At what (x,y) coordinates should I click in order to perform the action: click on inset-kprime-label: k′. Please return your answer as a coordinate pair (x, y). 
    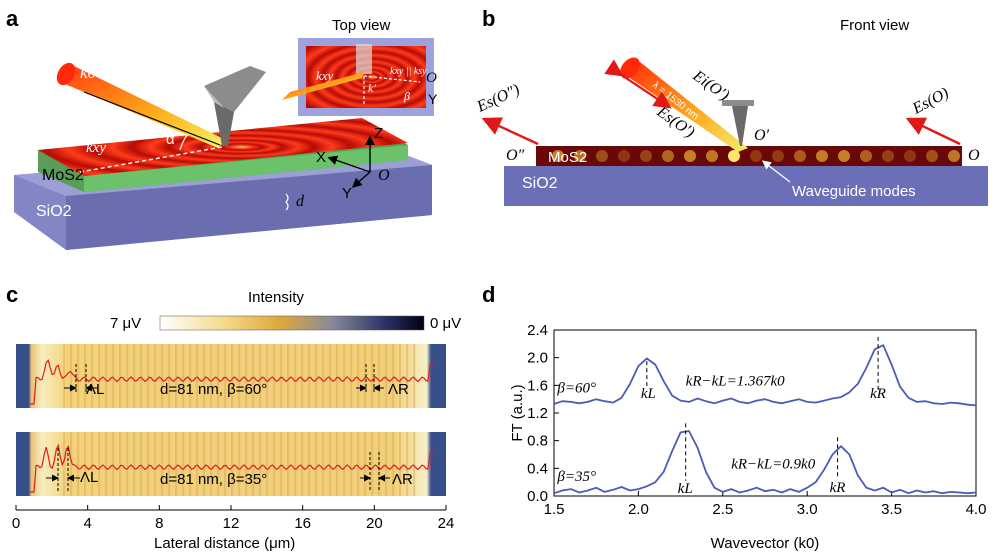
    Looking at the image, I should click on (372, 88).